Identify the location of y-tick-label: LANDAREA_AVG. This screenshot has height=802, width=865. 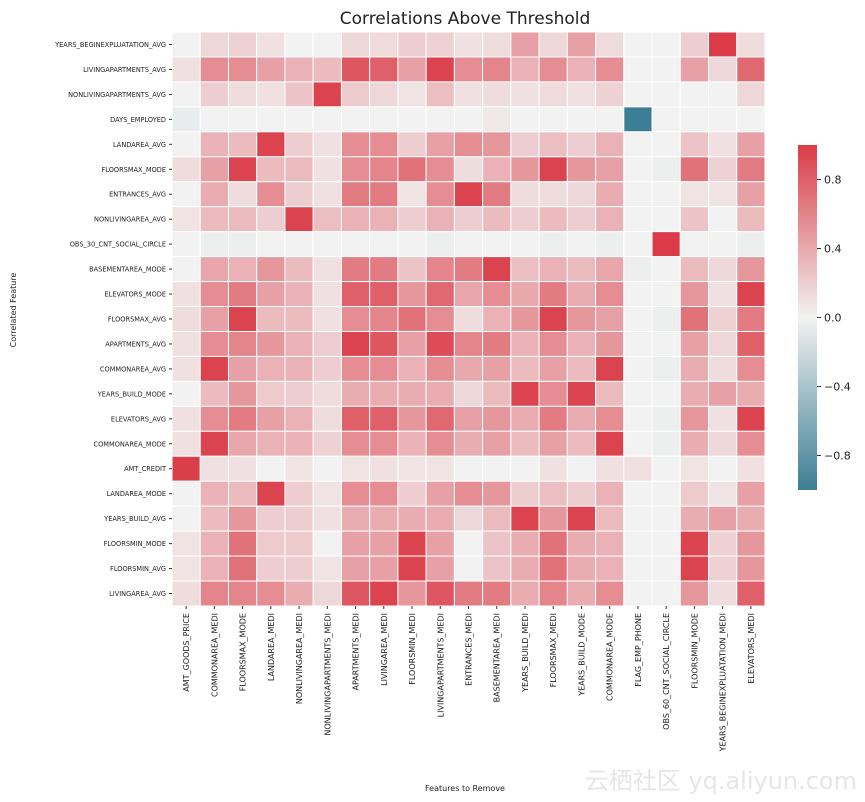
(139, 145).